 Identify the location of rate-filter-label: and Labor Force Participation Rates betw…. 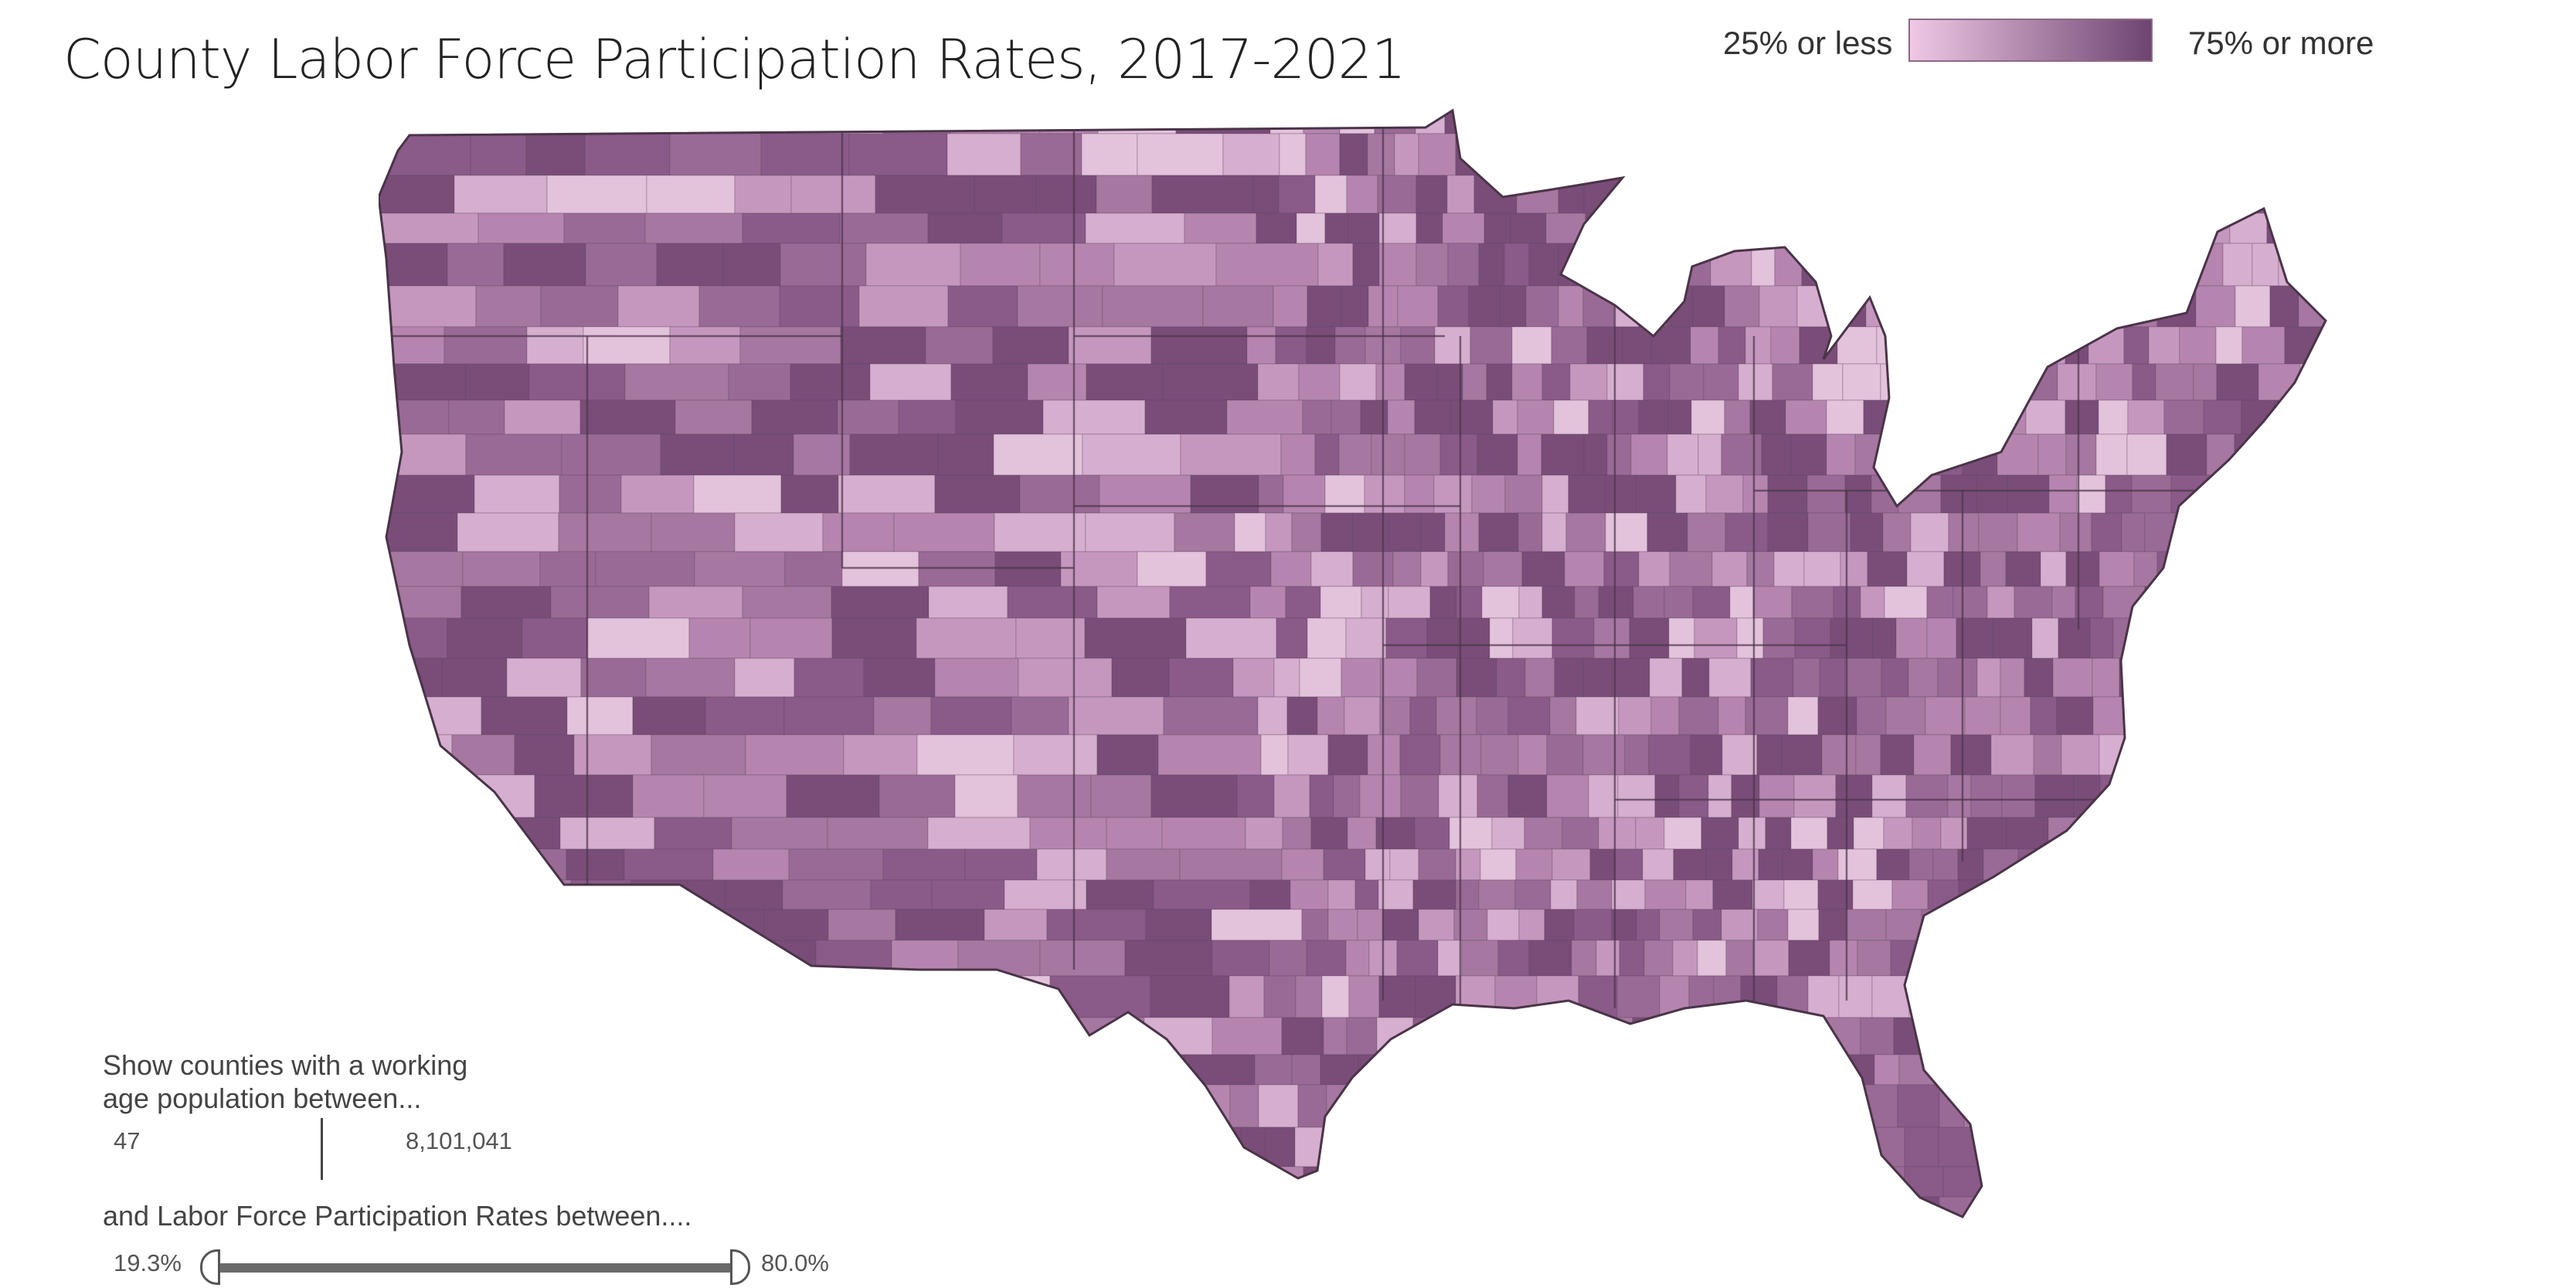
(397, 1216).